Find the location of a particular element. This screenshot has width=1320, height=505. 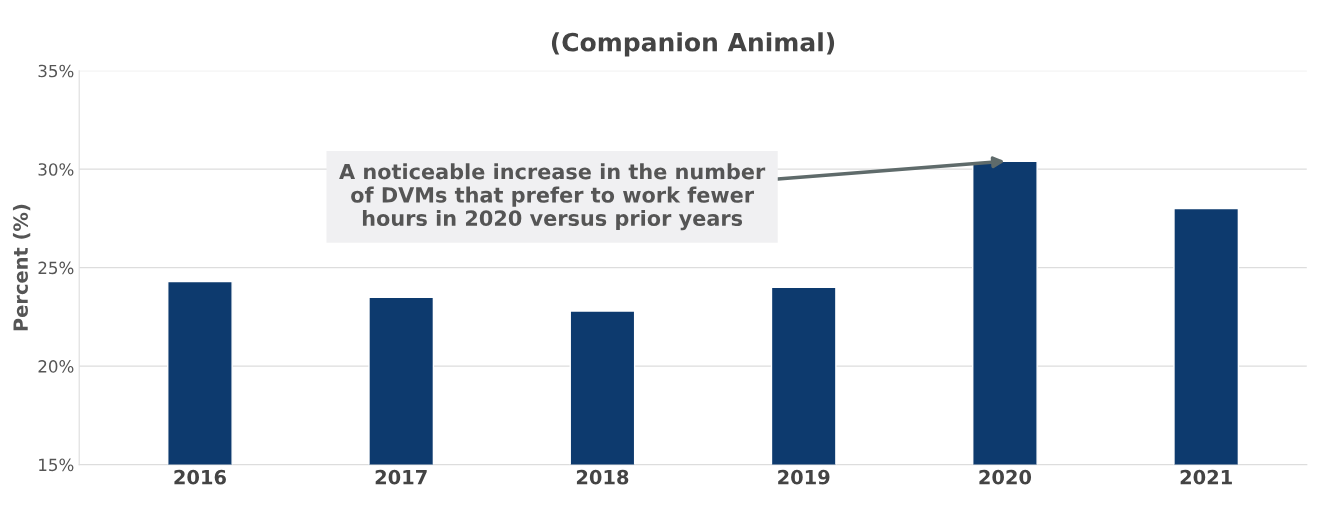

x-tick-label: 2016 is located at coordinates (200, 477).